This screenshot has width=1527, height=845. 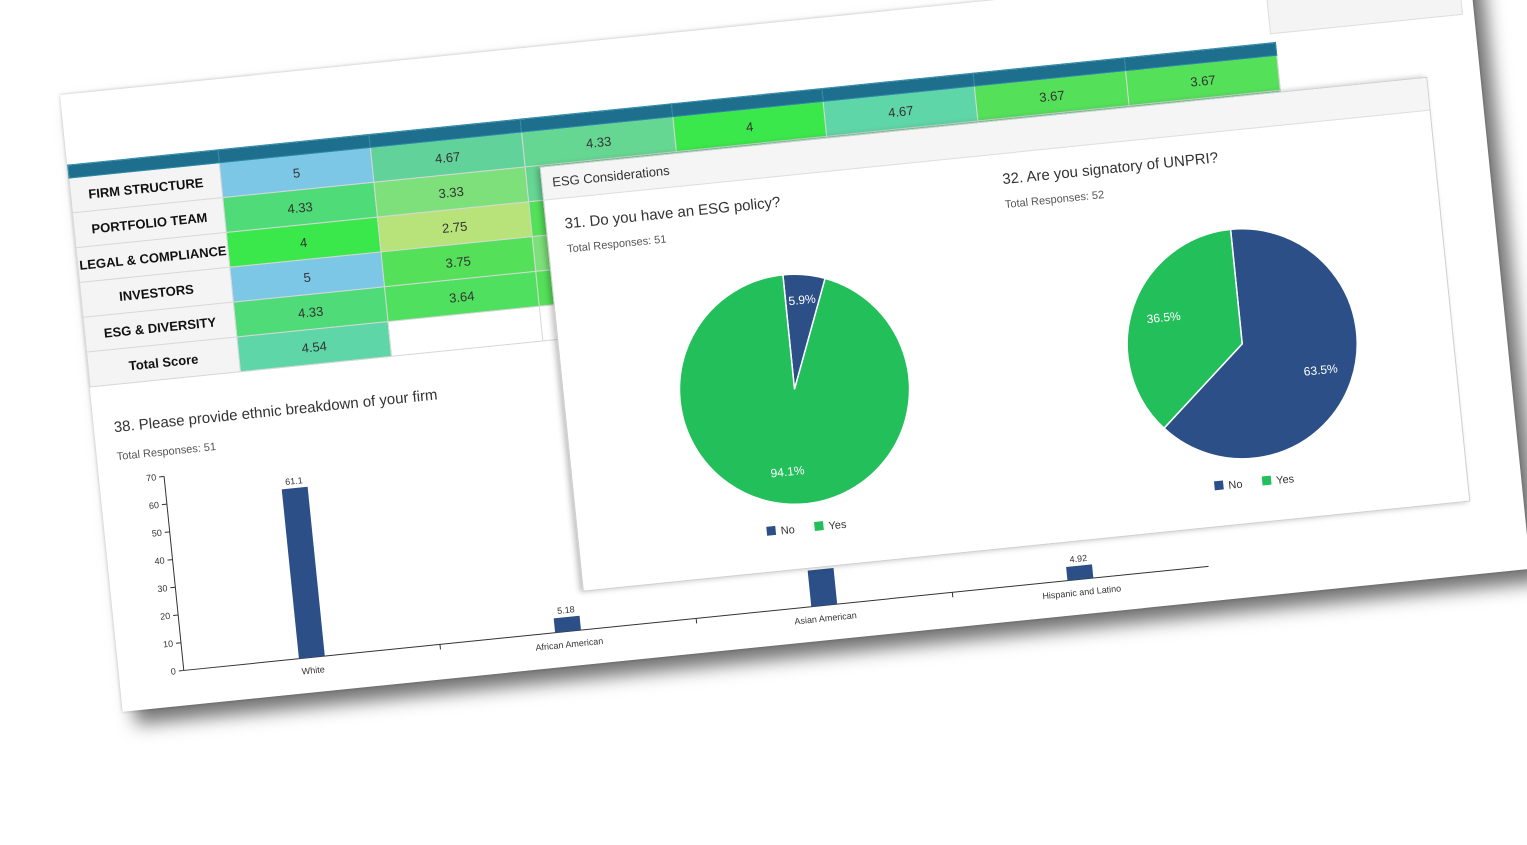 What do you see at coordinates (1364, 17) in the screenshot?
I see `top-strip` at bounding box center [1364, 17].